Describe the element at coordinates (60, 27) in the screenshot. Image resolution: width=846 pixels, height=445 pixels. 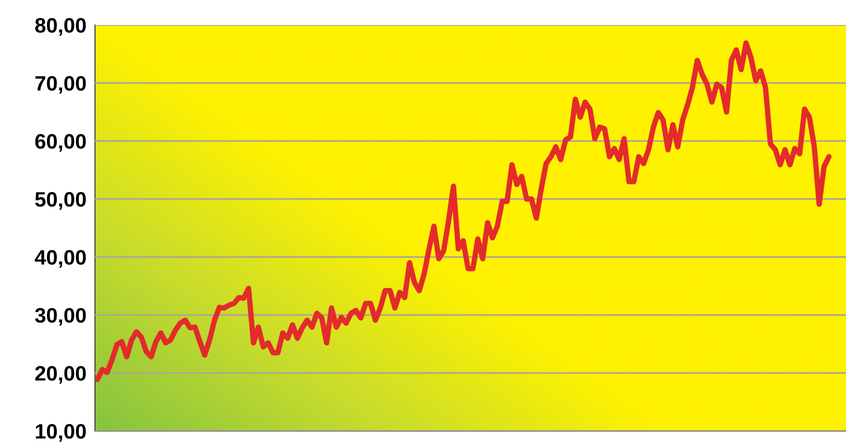
I see `y-tick-label: 80,00` at that location.